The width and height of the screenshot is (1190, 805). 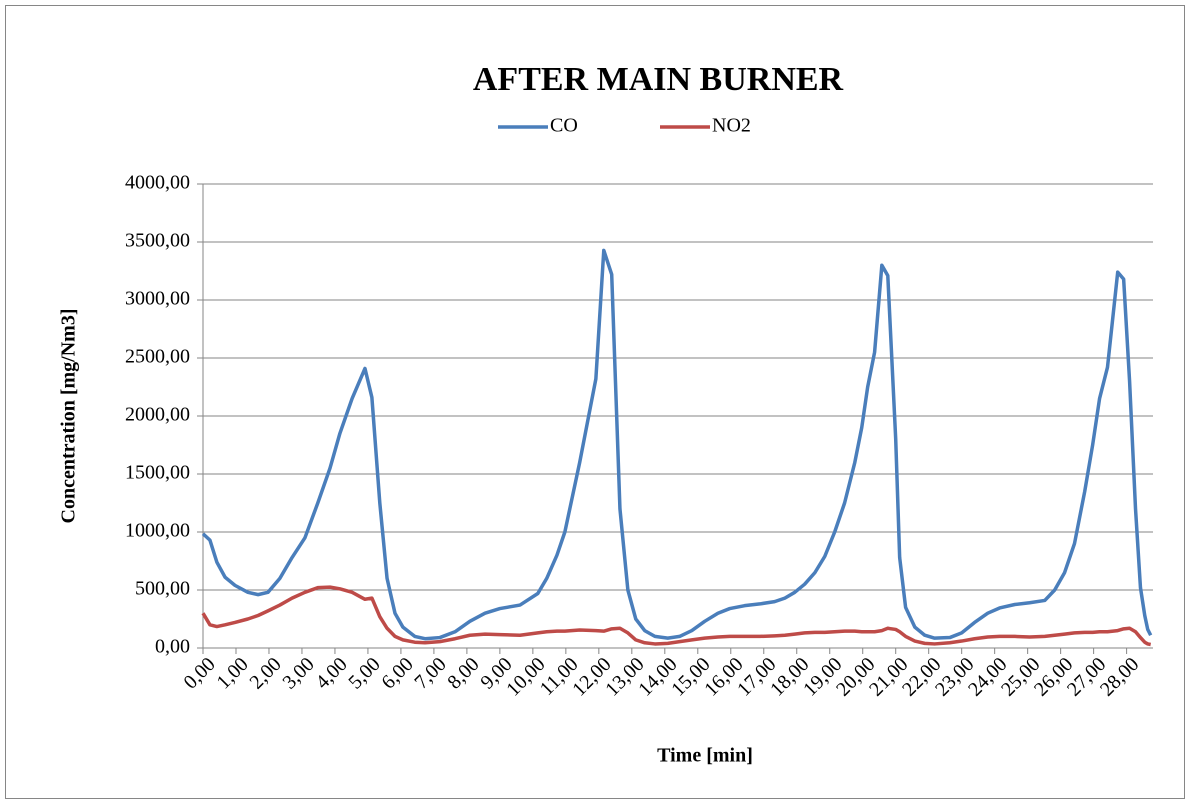 I want to click on line-series, so click(x=676, y=616).